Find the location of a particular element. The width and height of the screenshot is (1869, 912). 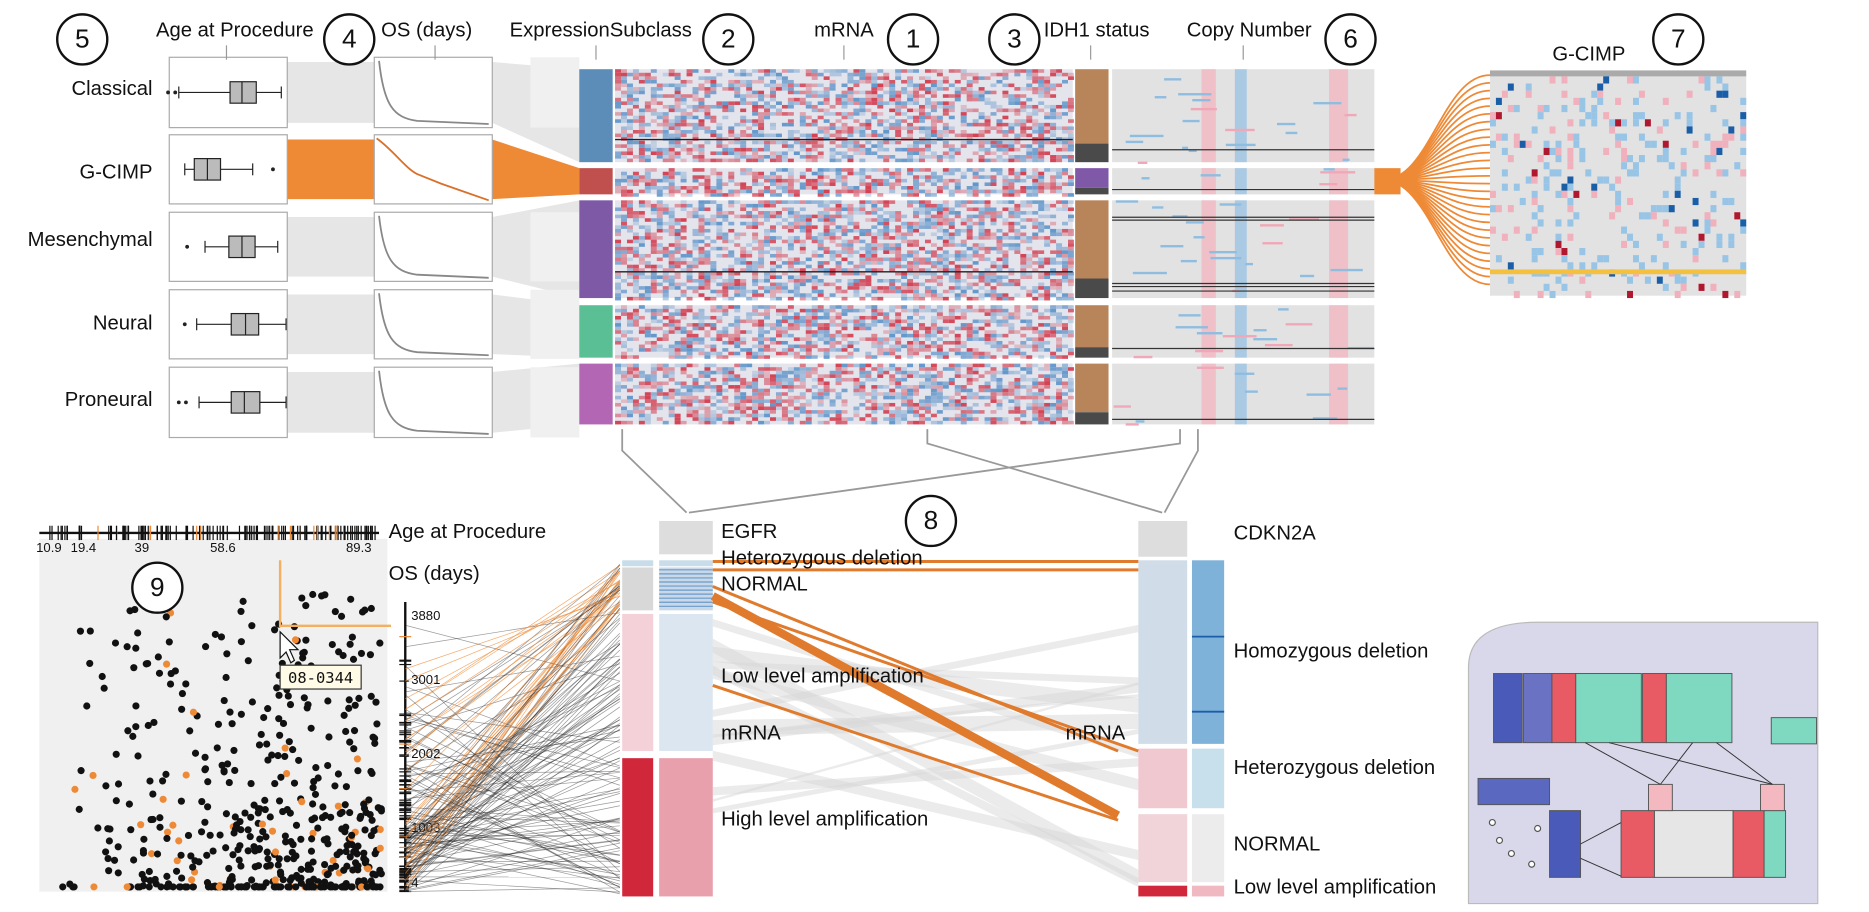

detail-top is located at coordinates (1618, 73).